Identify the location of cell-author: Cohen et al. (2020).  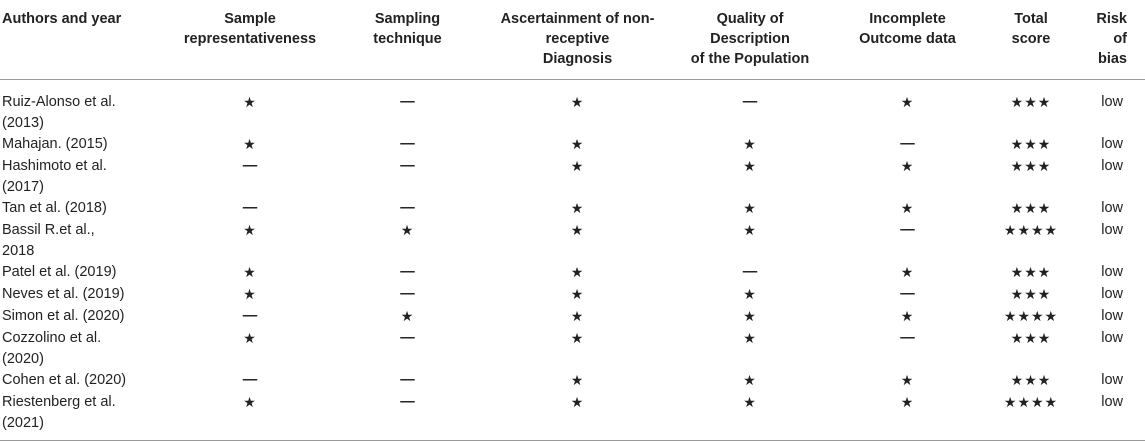
(85, 381).